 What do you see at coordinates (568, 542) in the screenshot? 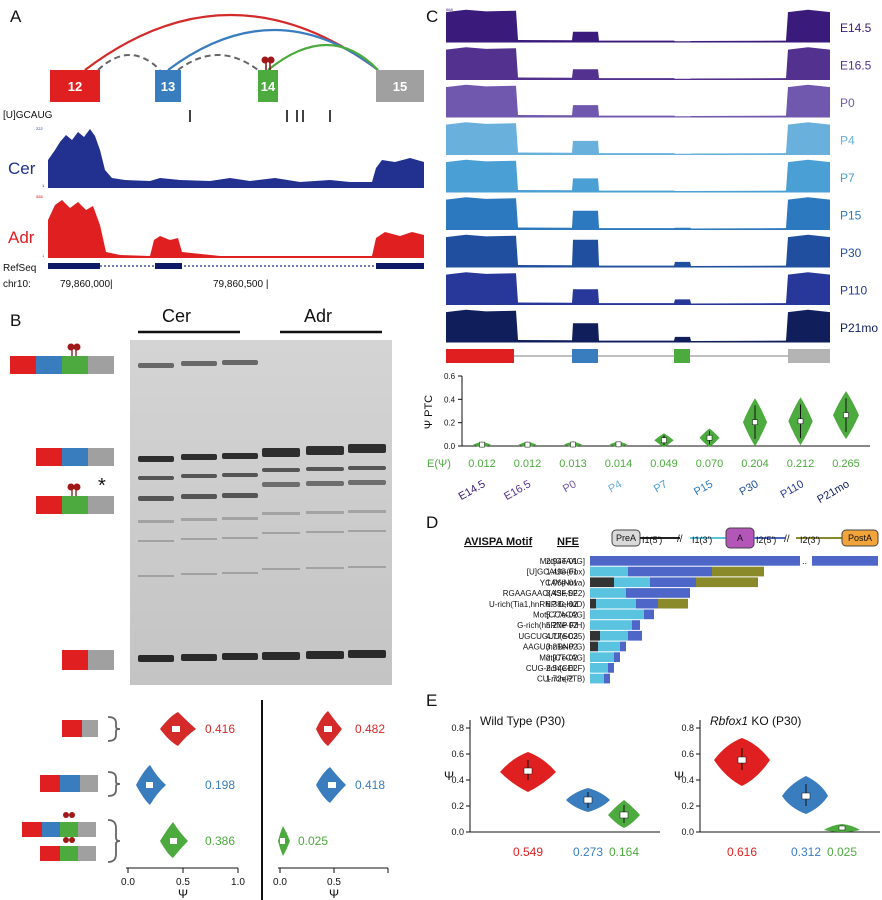
I see `nfe-header: NFE` at bounding box center [568, 542].